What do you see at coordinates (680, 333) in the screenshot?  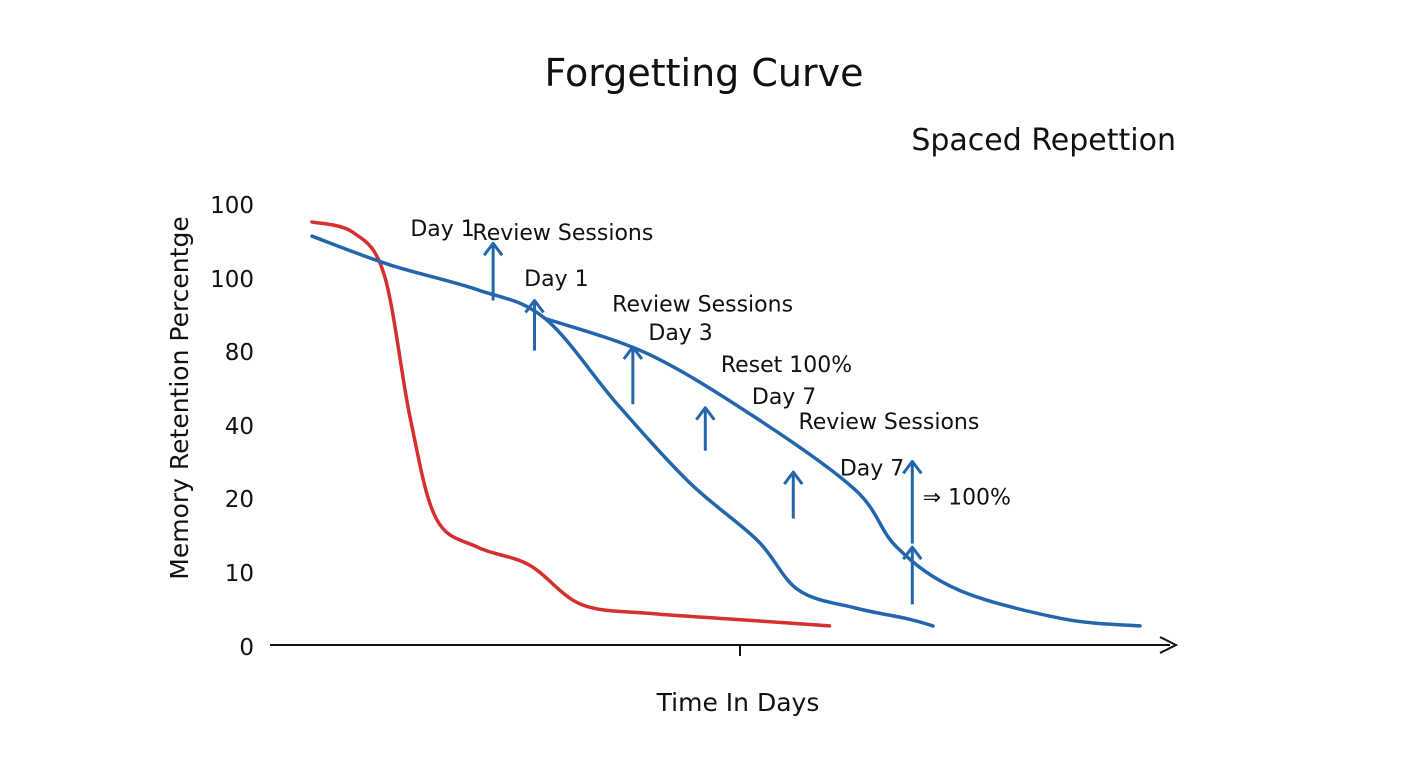 I see `annotation-label: Day 3` at bounding box center [680, 333].